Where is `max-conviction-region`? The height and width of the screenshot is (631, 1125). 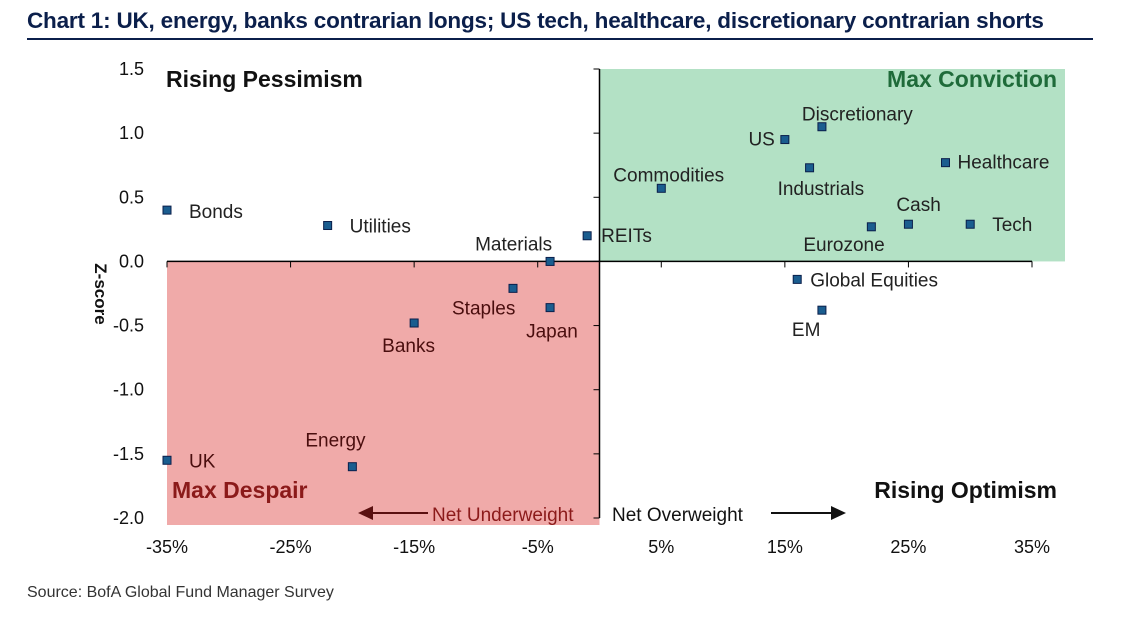 max-conviction-region is located at coordinates (832, 165).